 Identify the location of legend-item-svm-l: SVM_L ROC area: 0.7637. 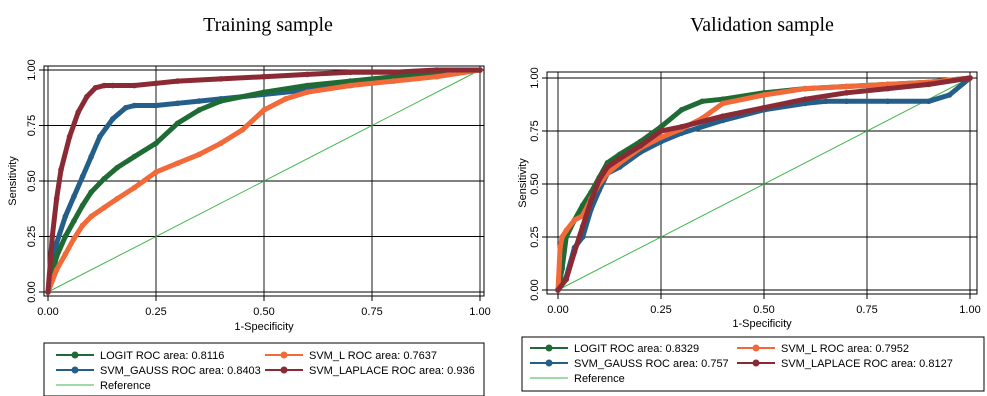
(351, 356).